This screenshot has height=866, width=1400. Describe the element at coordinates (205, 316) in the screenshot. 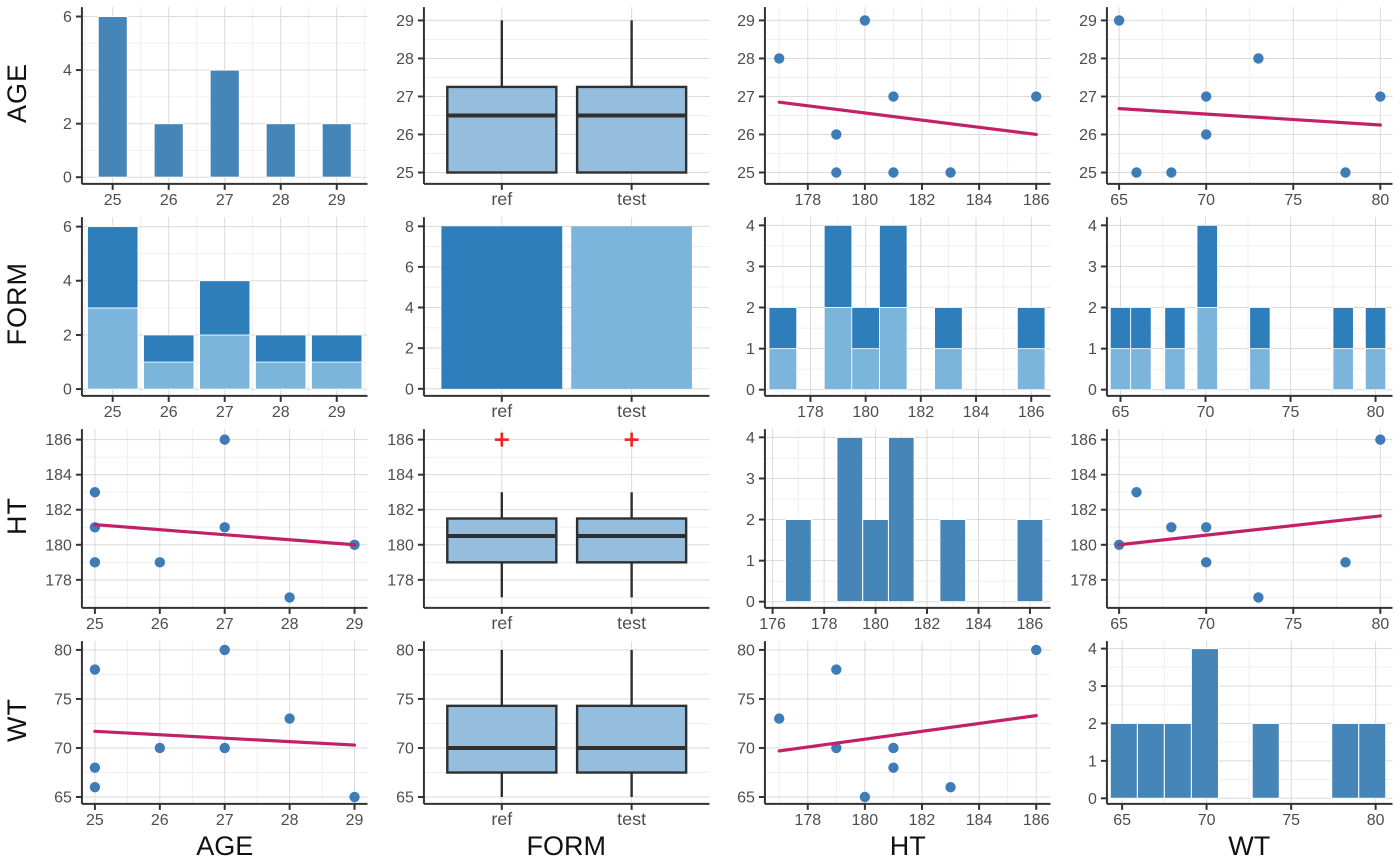

I see `panel-form-age-stacked-histogram: 0 2 4 6 25 26 27 28 29` at that location.